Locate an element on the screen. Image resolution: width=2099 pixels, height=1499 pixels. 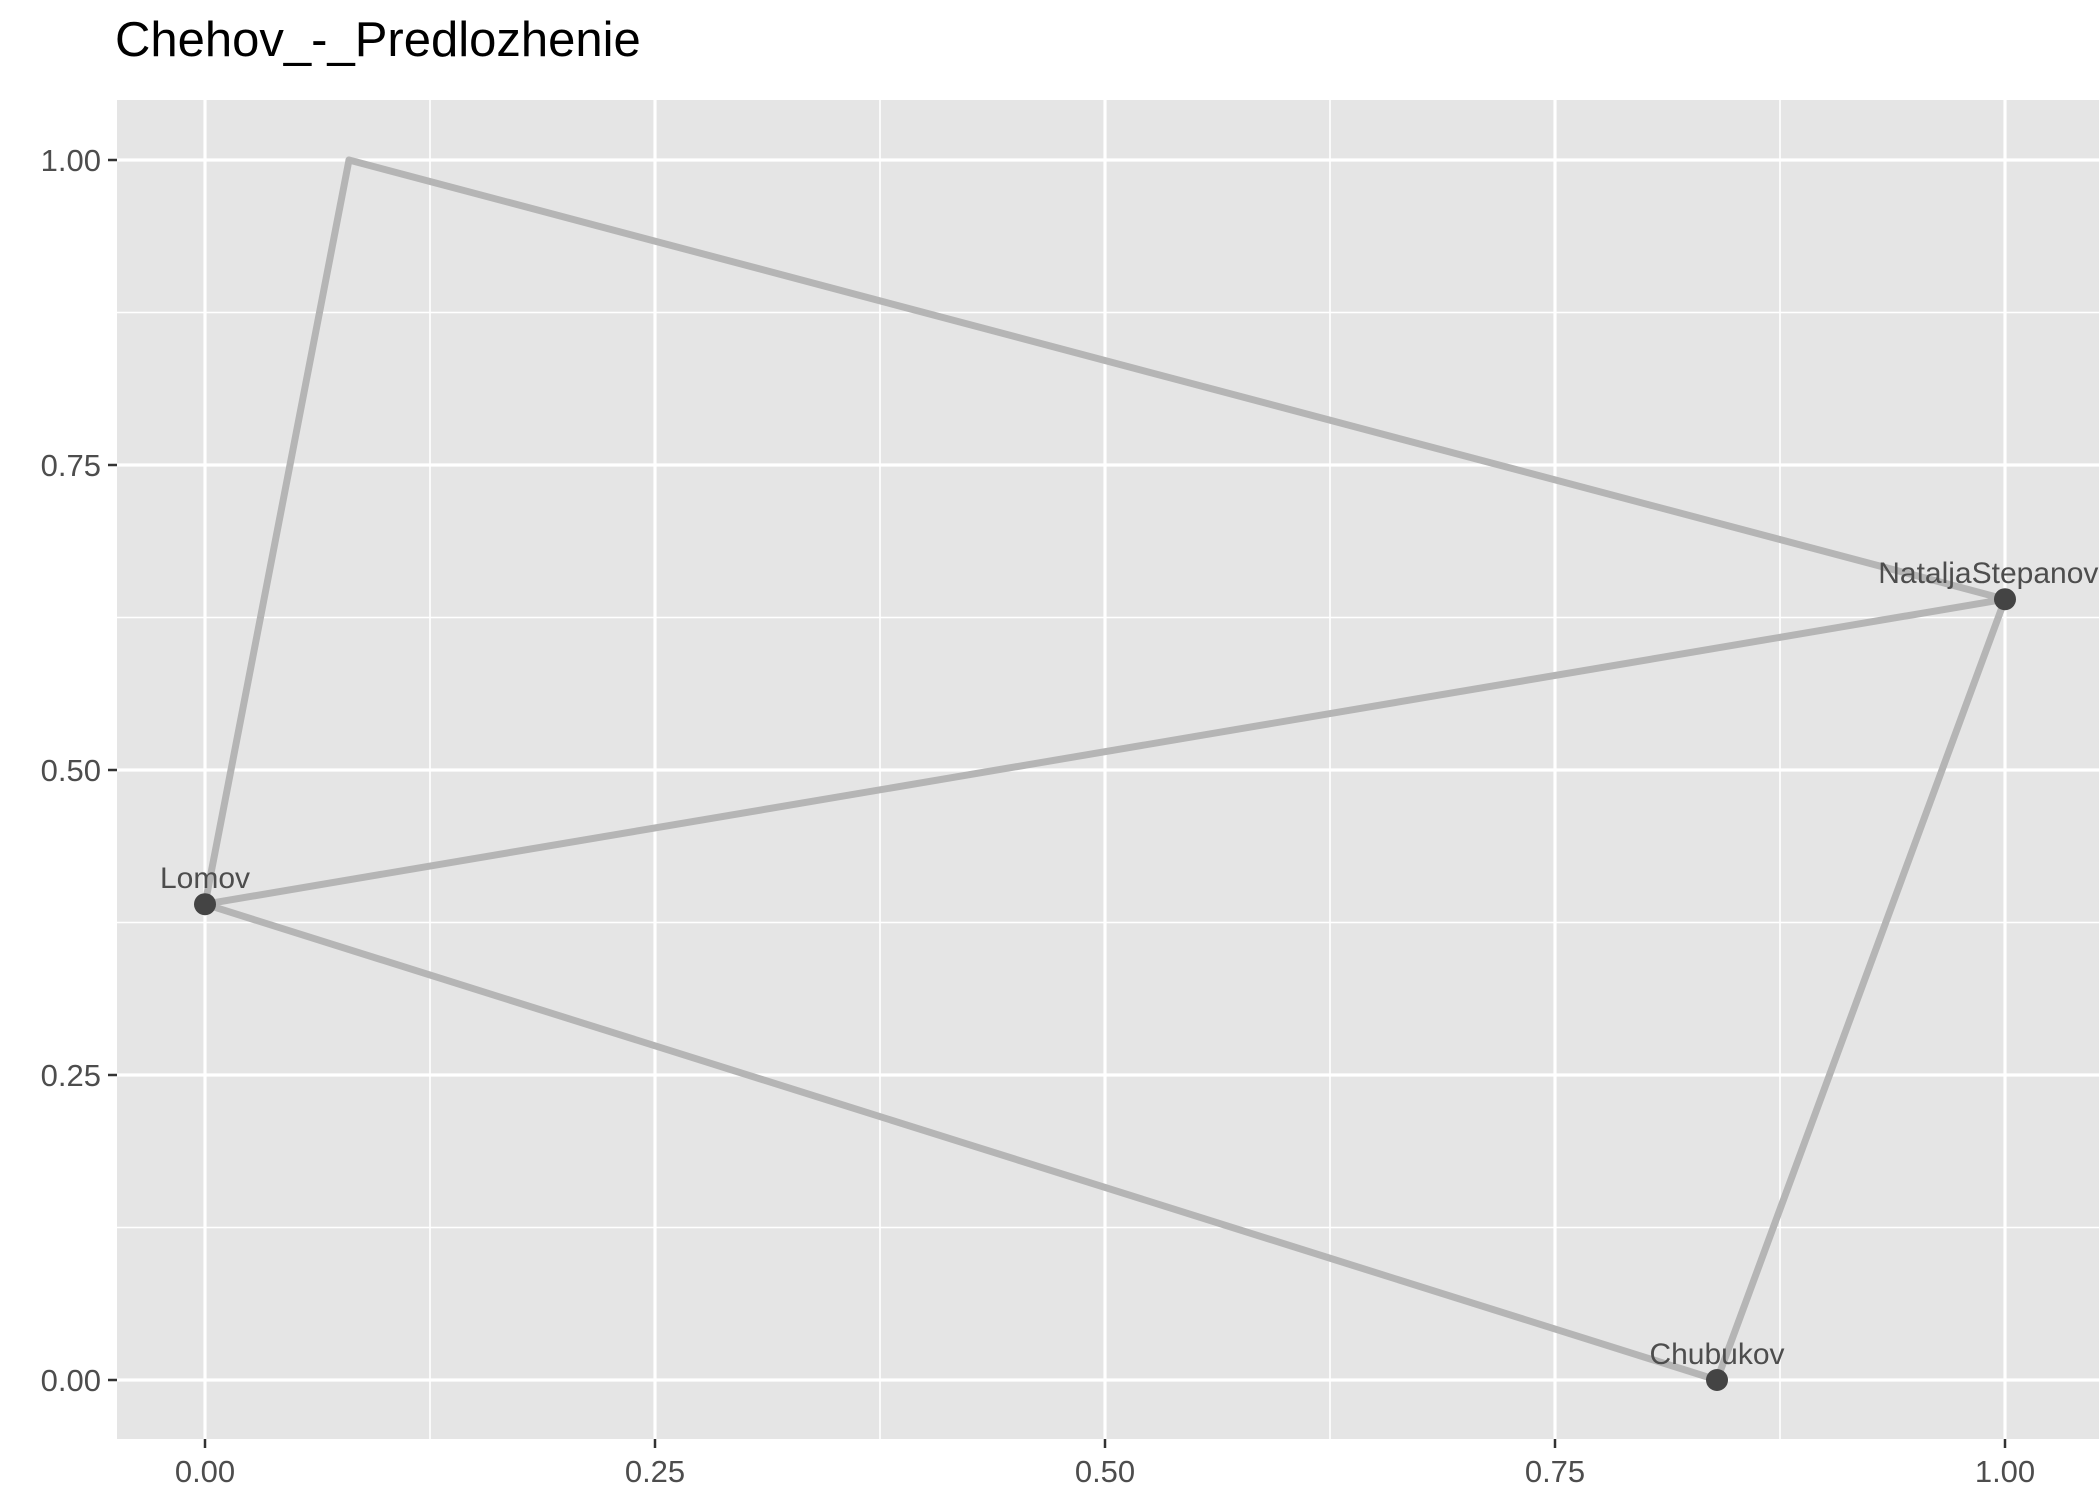
node-label: Lomov is located at coordinates (205, 878).